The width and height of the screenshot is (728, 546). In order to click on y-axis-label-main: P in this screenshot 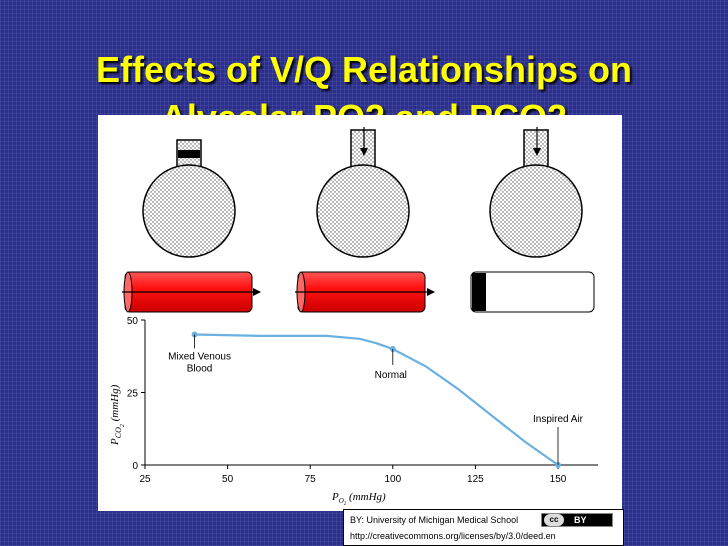, I will do `click(115, 442)`.